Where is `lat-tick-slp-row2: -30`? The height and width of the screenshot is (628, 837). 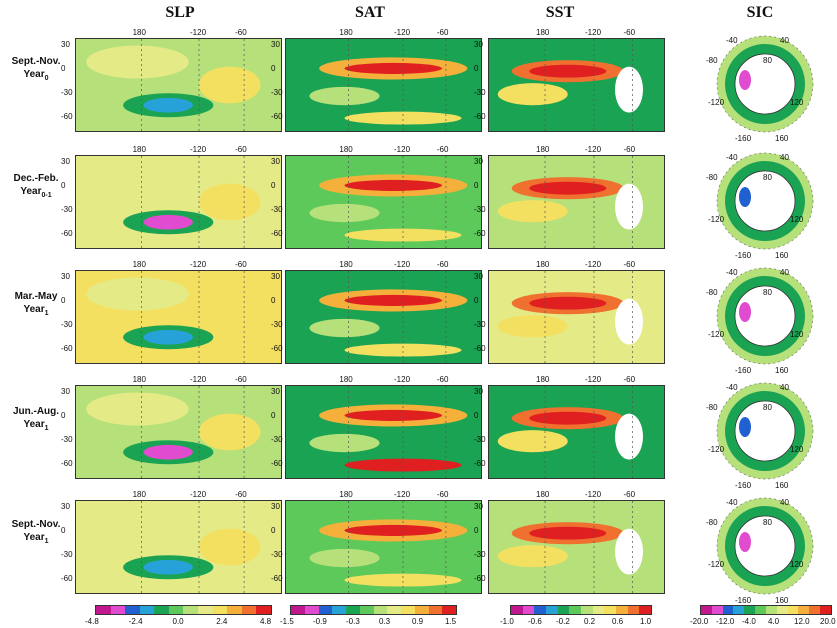
lat-tick-slp-row2: -30 is located at coordinates (67, 209).